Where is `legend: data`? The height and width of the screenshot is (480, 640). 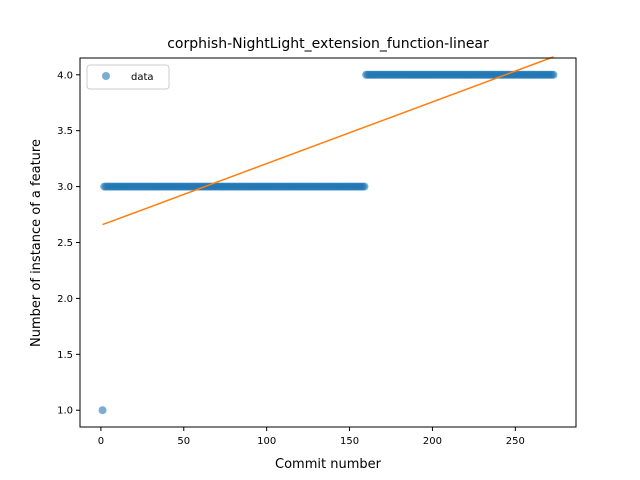
legend: data is located at coordinates (128, 77).